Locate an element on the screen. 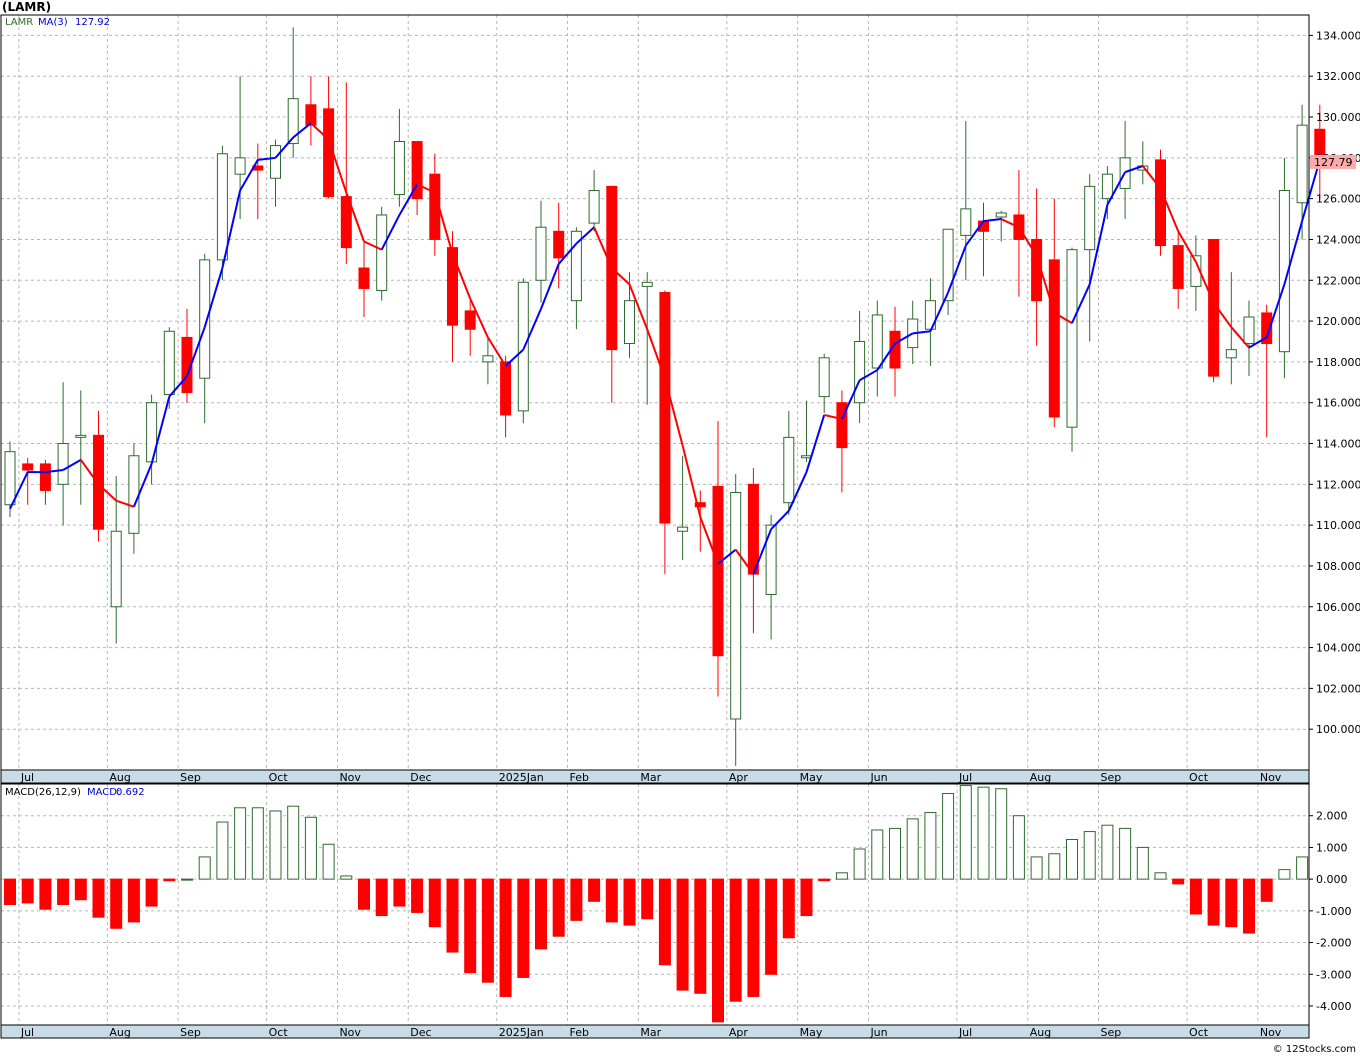 The image size is (1360, 1056). macd-tick-label: -1.000 is located at coordinates (1333, 911).